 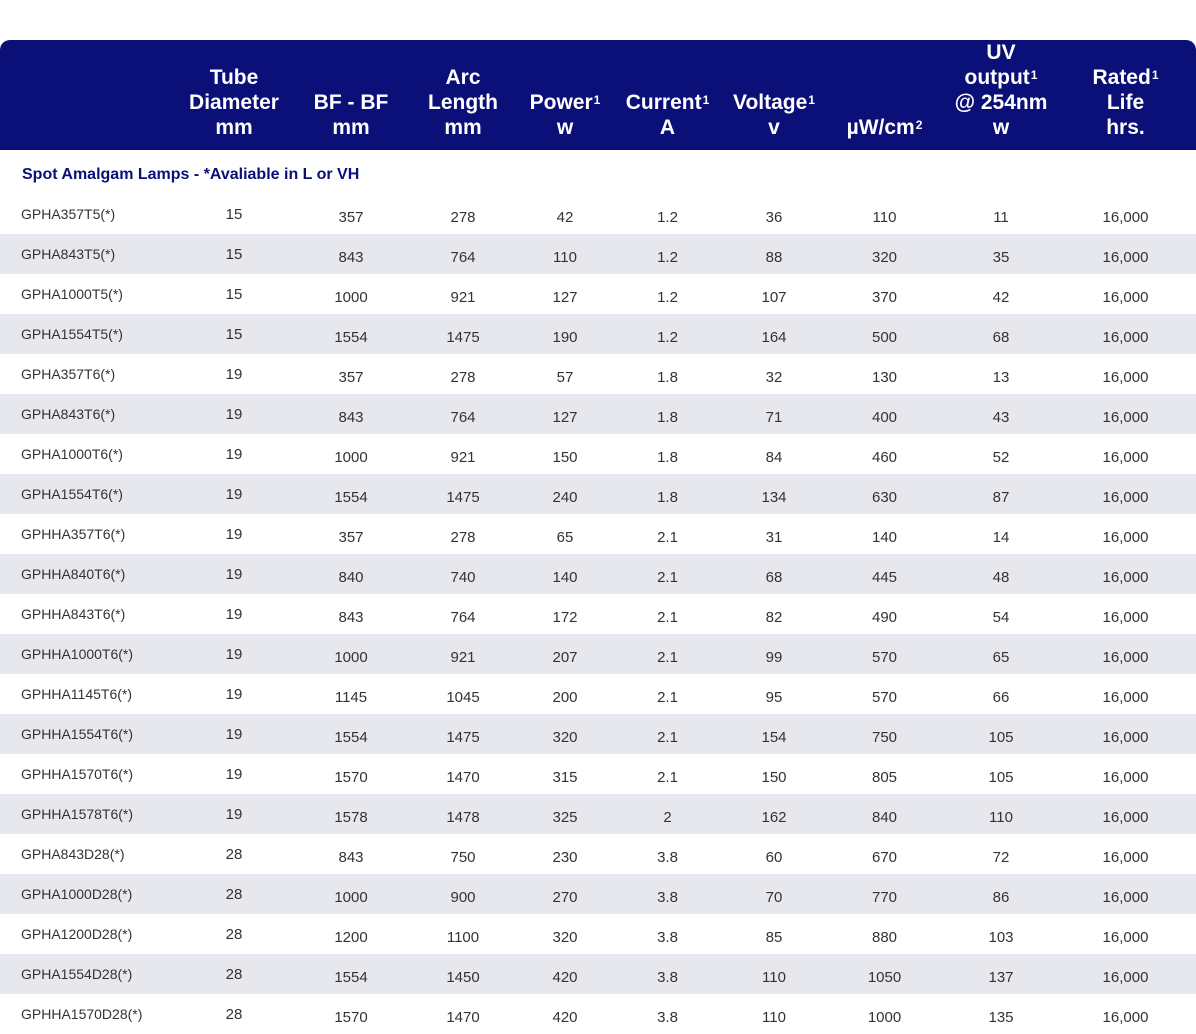 What do you see at coordinates (598, 414) in the screenshot?
I see `table-row: GPHA843T6(*) 19 843 764 127 1.8 71 400 43 16,000` at bounding box center [598, 414].